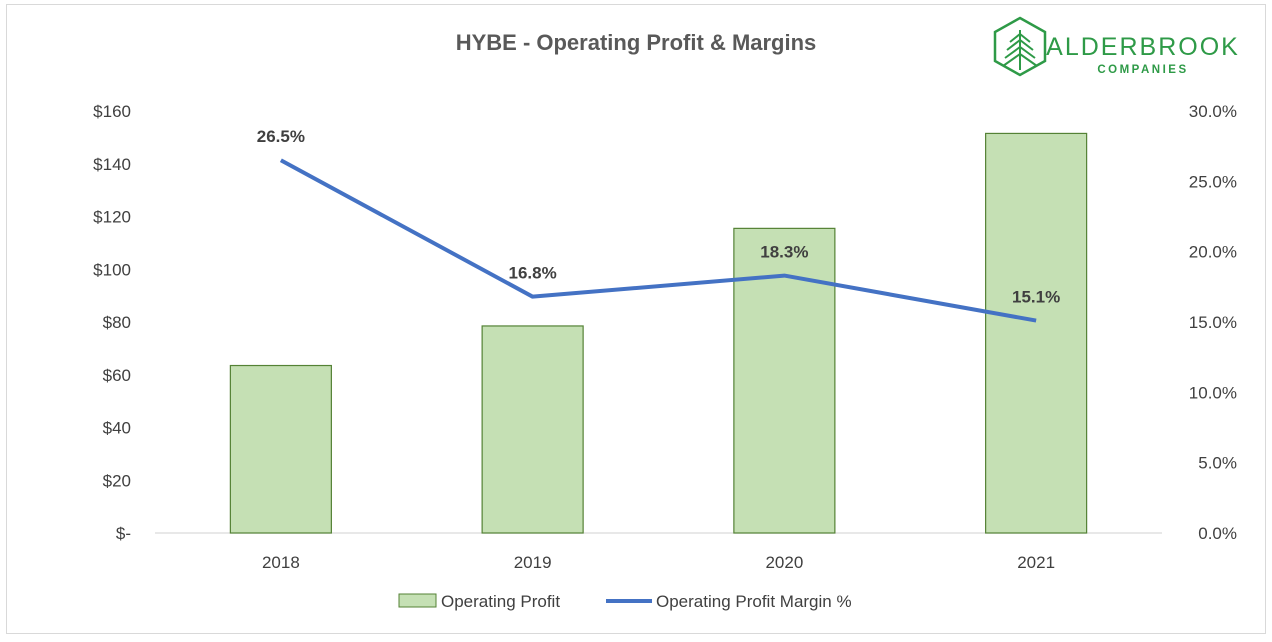 This screenshot has height=642, width=1272. What do you see at coordinates (754, 601) in the screenshot?
I see `legend-label-margin: Operating Profit Margin %` at bounding box center [754, 601].